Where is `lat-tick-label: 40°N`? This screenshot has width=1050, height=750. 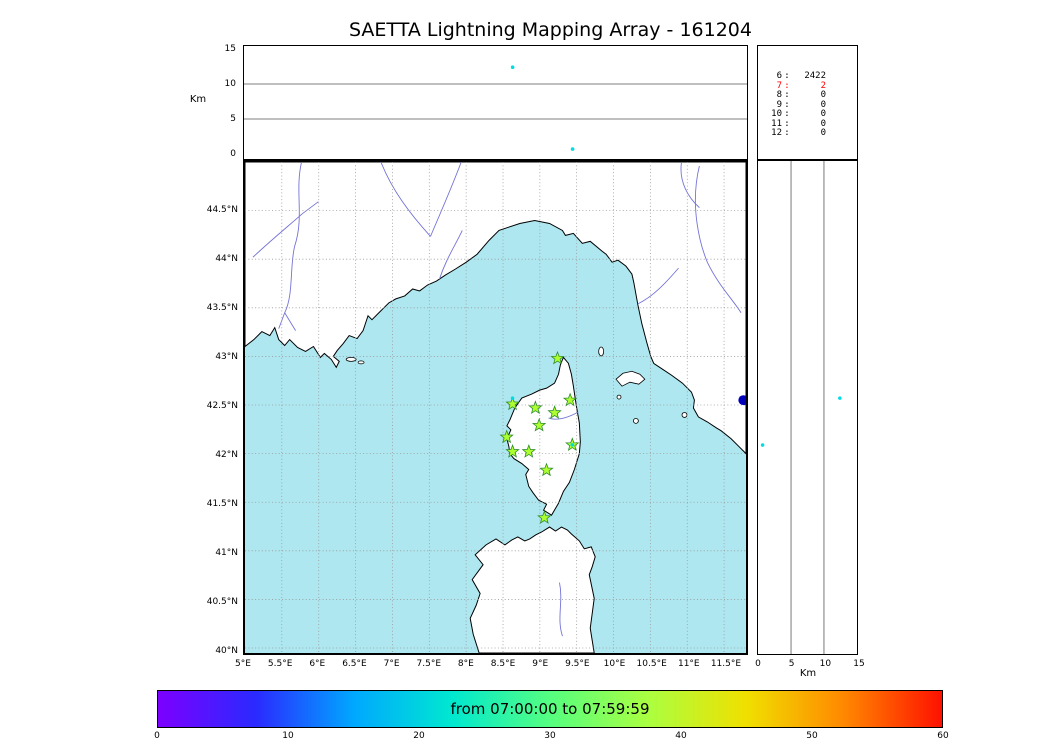 lat-tick-label: 40°N is located at coordinates (226, 651).